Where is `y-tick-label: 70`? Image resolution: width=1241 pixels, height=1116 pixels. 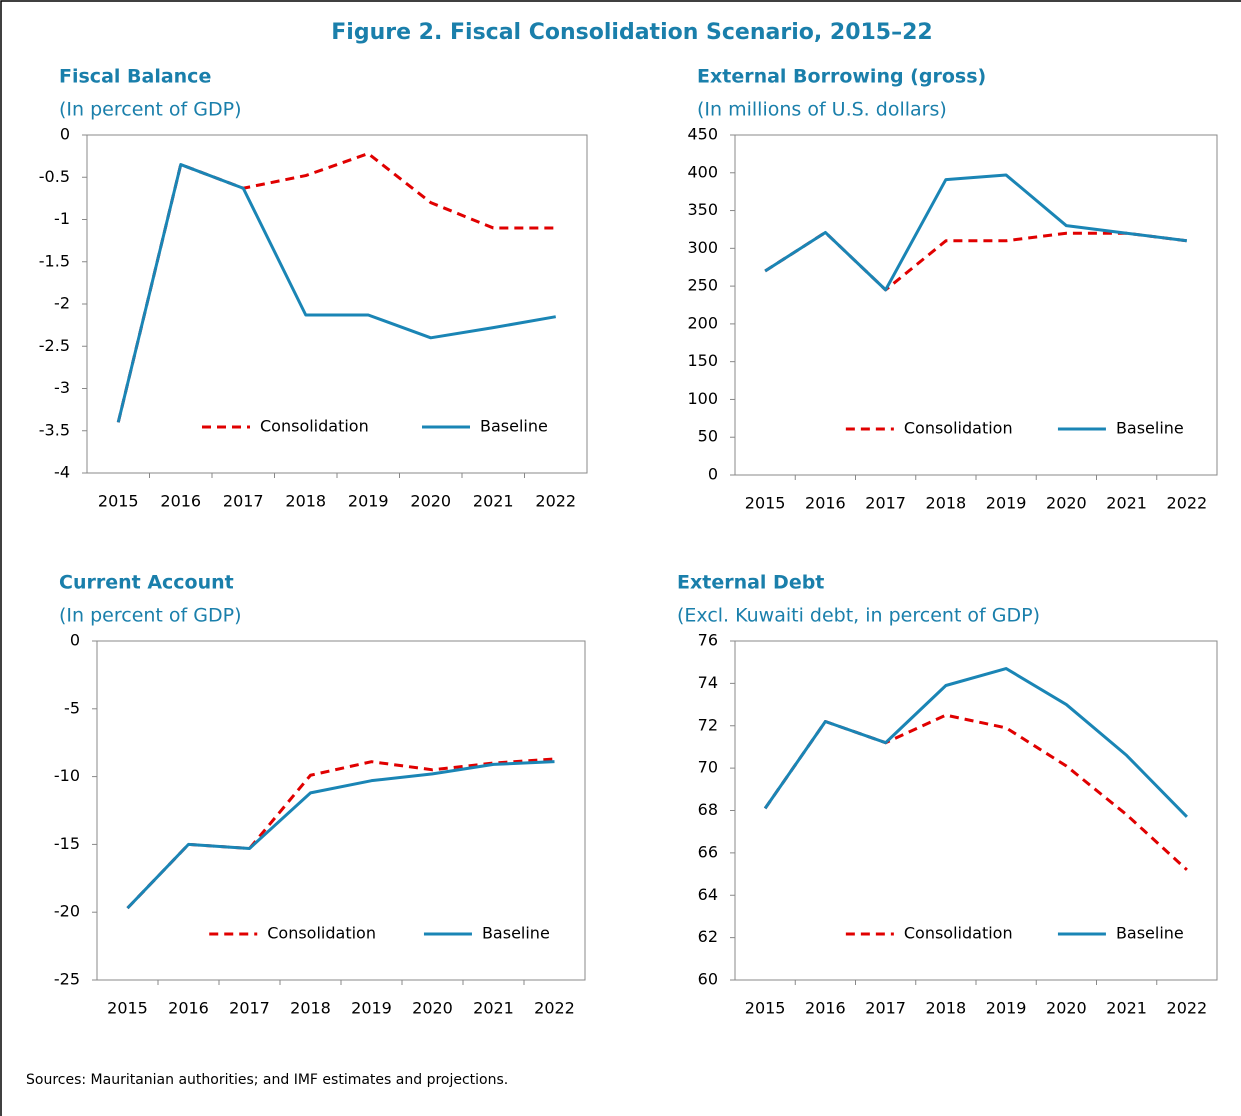
y-tick-label: 70 is located at coordinates (708, 767).